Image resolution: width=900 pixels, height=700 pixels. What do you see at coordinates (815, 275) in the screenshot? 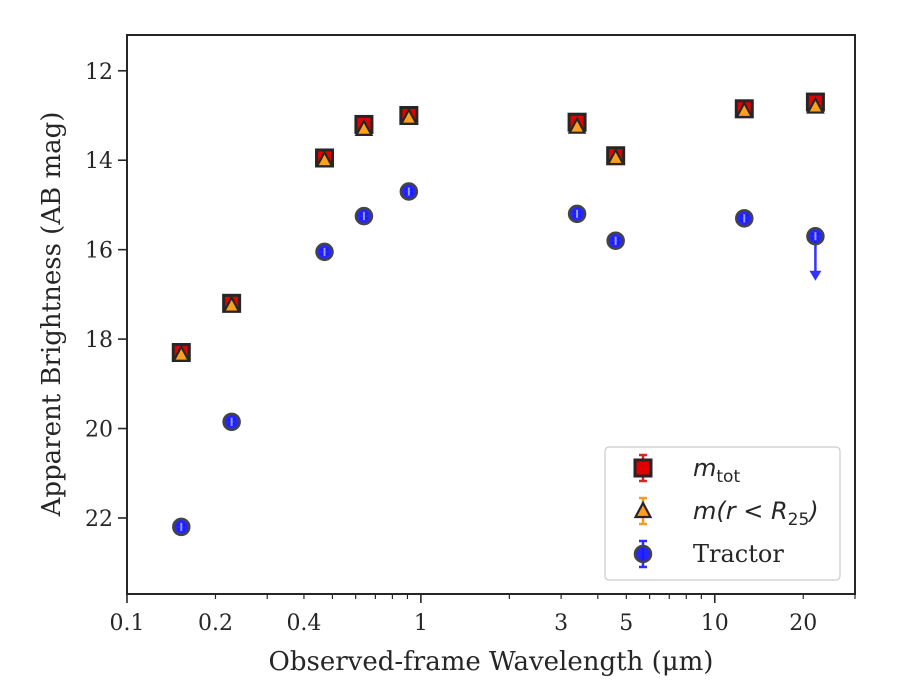
I see `tractor-upper-limit-arrowhead` at bounding box center [815, 275].